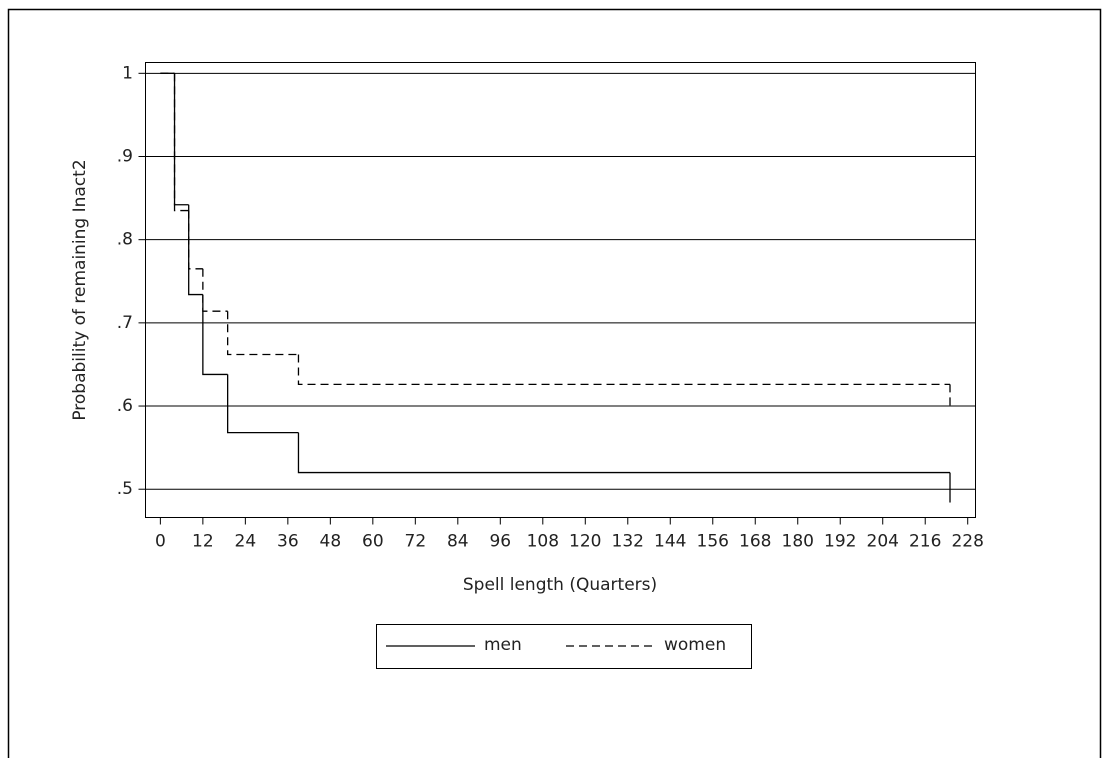  What do you see at coordinates (125, 406) in the screenshot?
I see `y-tick-label: .6` at bounding box center [125, 406].